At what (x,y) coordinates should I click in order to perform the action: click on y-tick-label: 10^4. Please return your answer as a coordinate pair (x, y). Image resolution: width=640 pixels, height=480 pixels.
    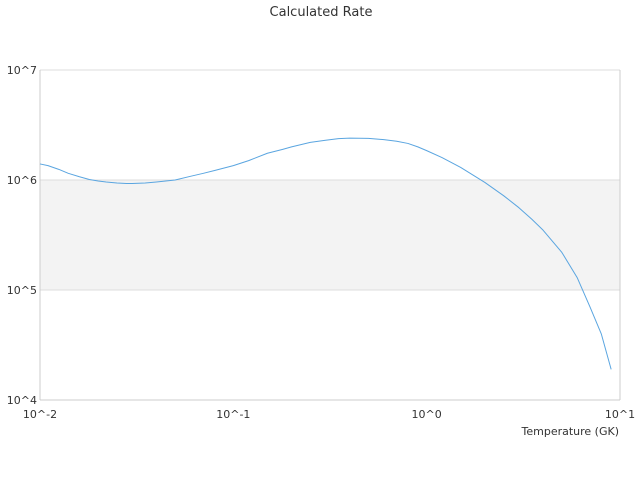
    Looking at the image, I should click on (22, 400).